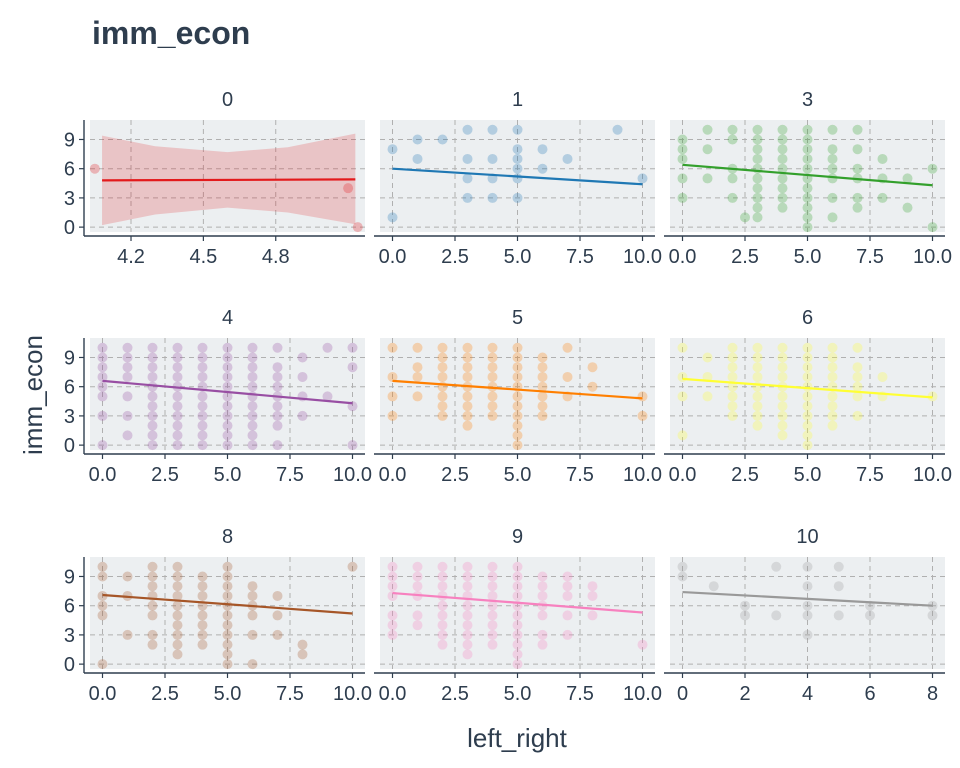  I want to click on trend-line, so click(227, 604).